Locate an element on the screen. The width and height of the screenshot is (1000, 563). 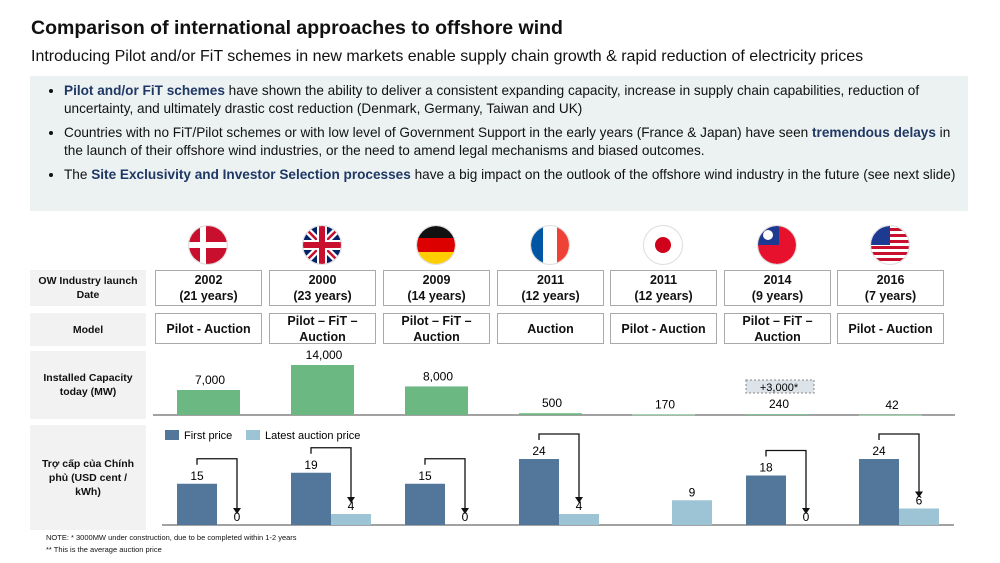
highlight-text: tremendous delays is located at coordinates (874, 132).